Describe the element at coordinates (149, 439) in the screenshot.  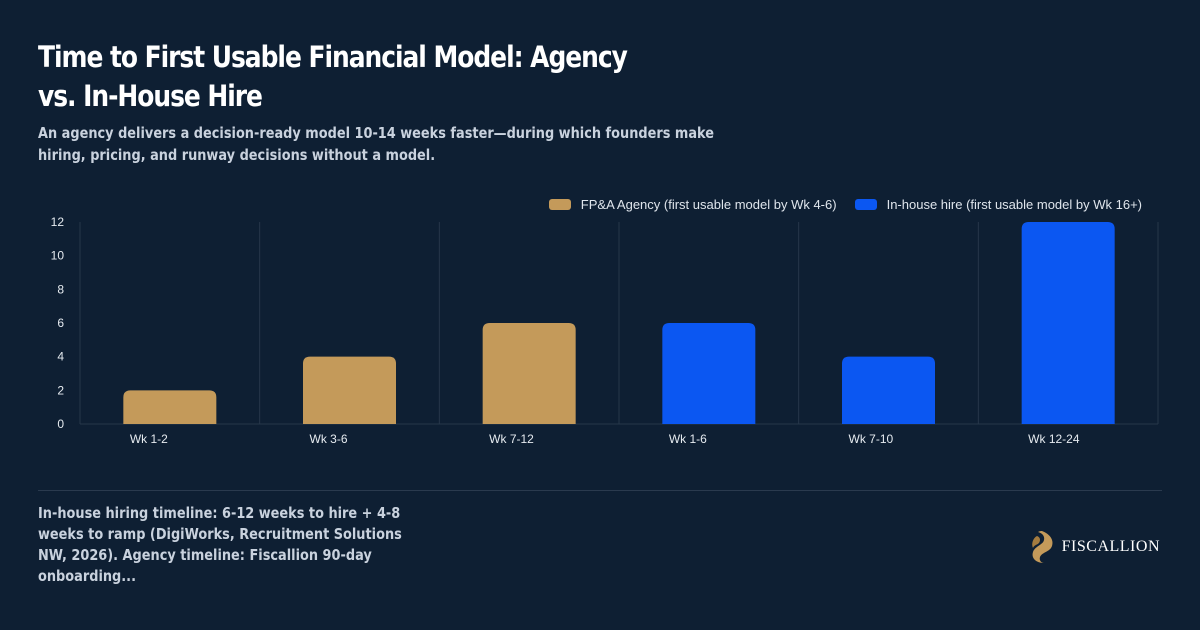
I see `x-tick-label: Wk 1-2` at that location.